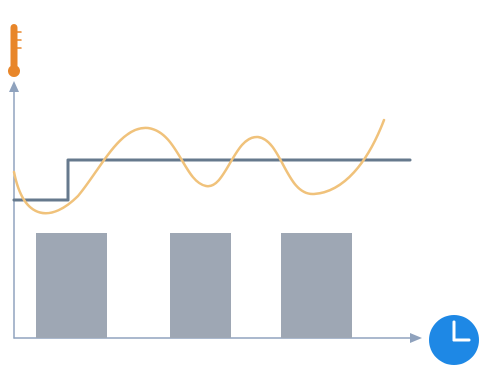  I want to click on thermometer-icon, so click(15, 50).